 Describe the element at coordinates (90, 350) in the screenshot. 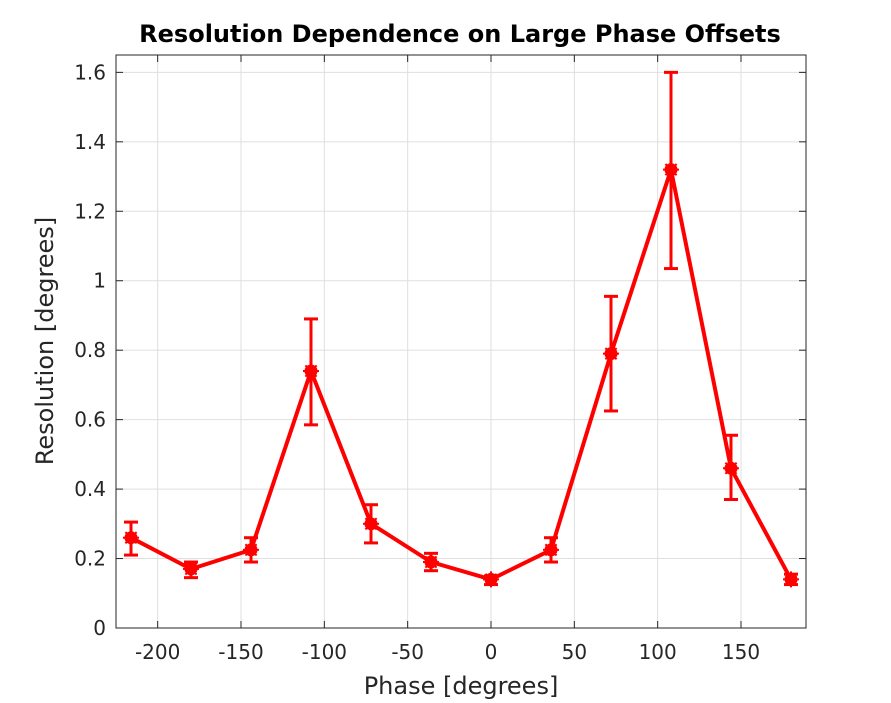

I see `y-tick-label: 0.8` at that location.